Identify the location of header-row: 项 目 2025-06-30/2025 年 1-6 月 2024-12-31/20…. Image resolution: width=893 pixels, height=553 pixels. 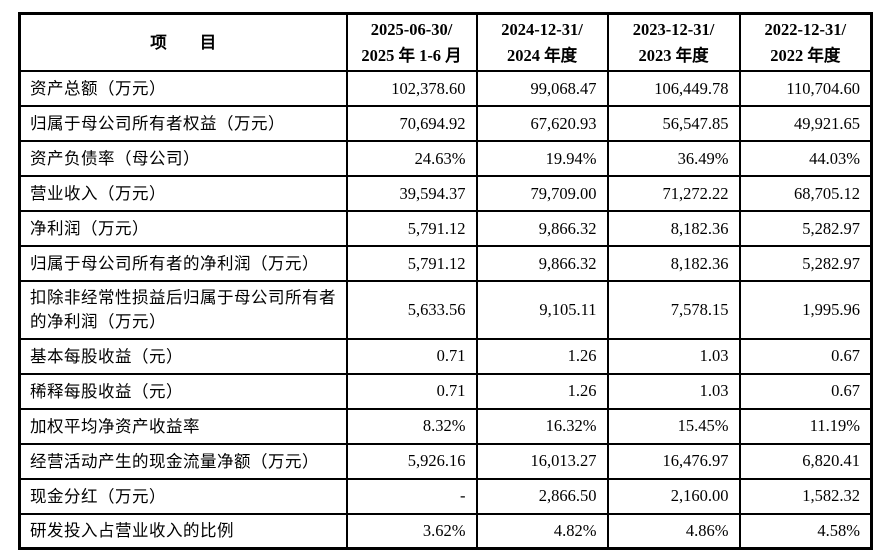
(445, 42).